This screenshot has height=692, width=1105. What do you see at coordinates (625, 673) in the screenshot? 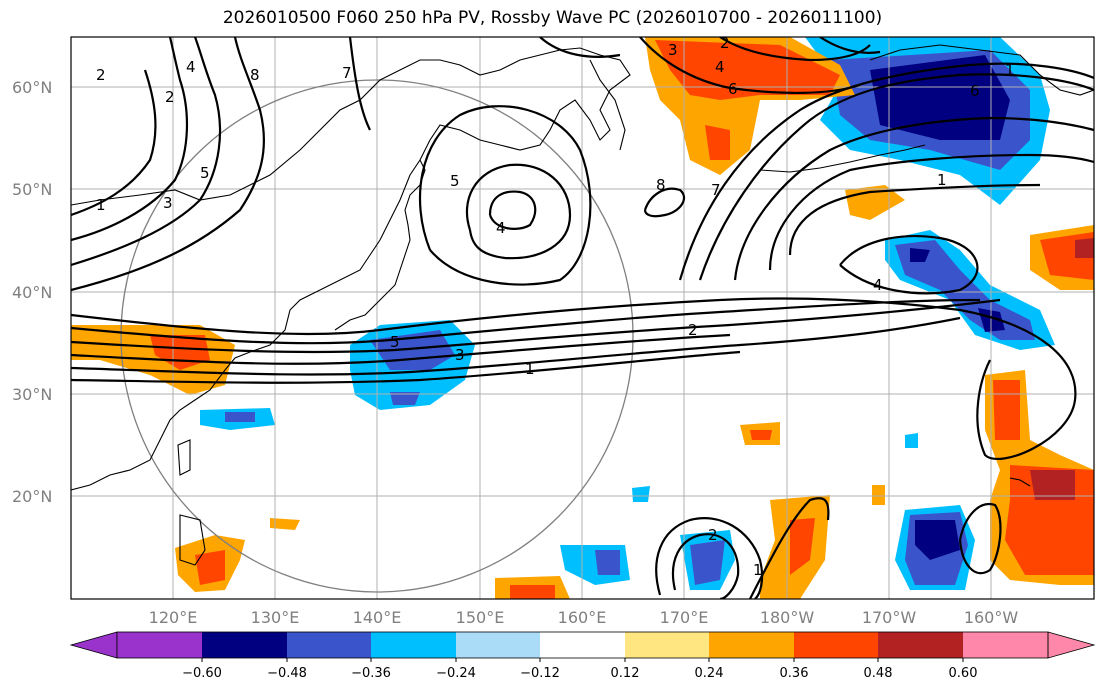
I see `colorbar-tick-label: 0.12` at bounding box center [625, 673].